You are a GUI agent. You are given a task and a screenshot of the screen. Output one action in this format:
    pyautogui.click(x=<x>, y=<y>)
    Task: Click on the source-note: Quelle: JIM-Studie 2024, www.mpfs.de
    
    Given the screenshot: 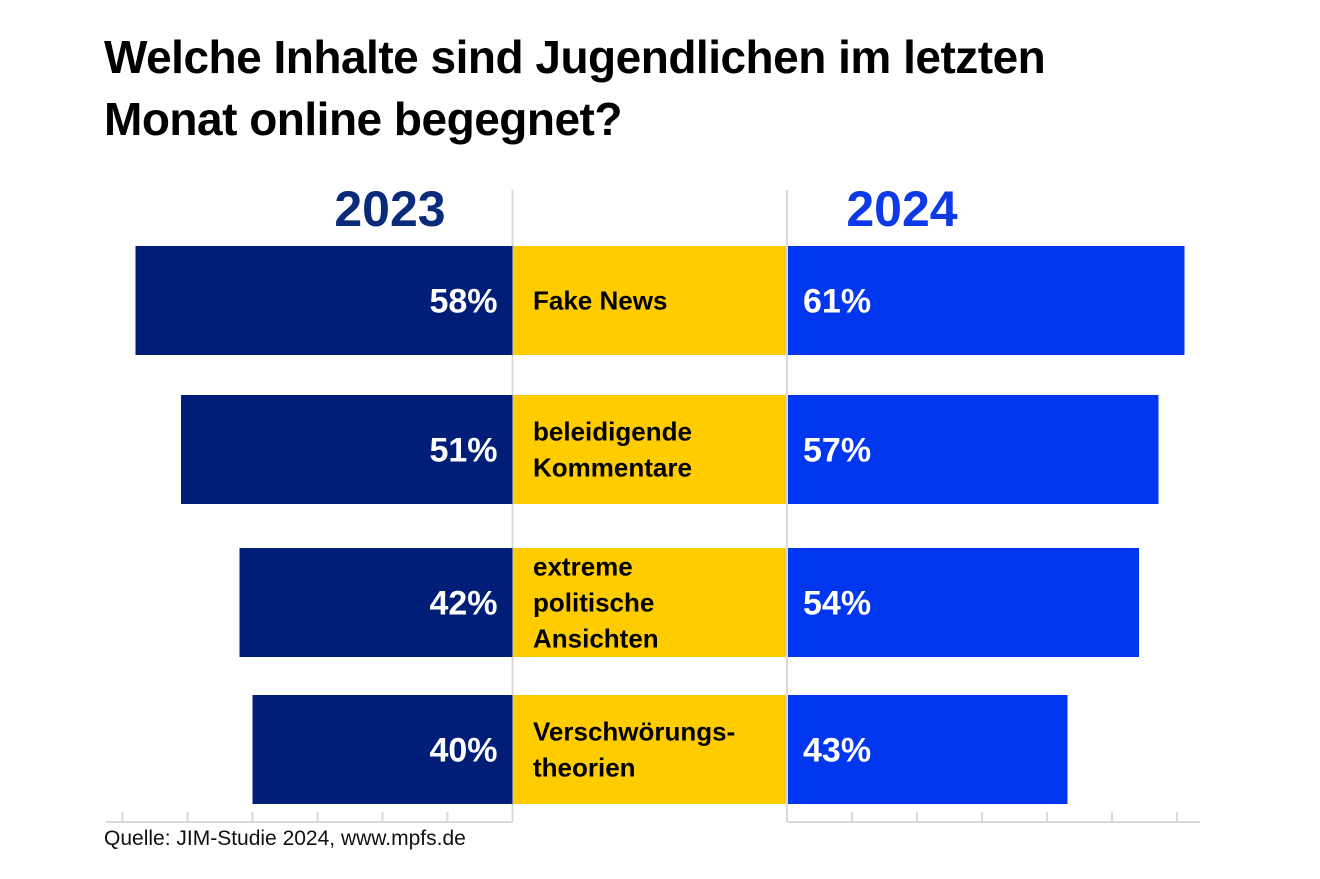 What is the action you would take?
    pyautogui.click(x=285, y=838)
    